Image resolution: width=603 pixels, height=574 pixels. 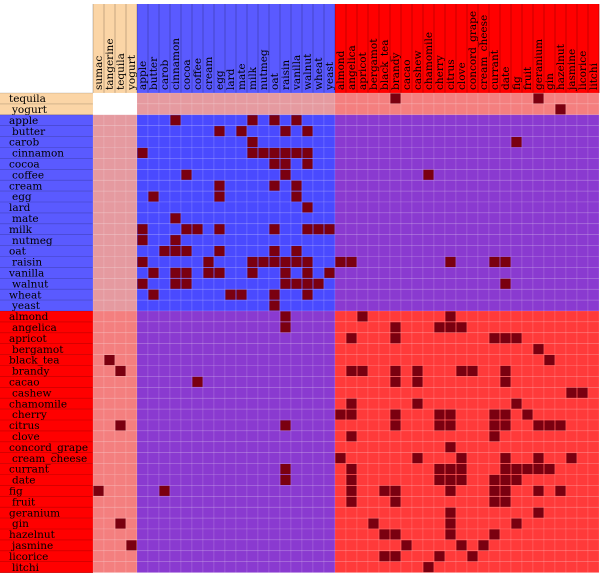 I want to click on column-label: cacao, so click(x=407, y=74).